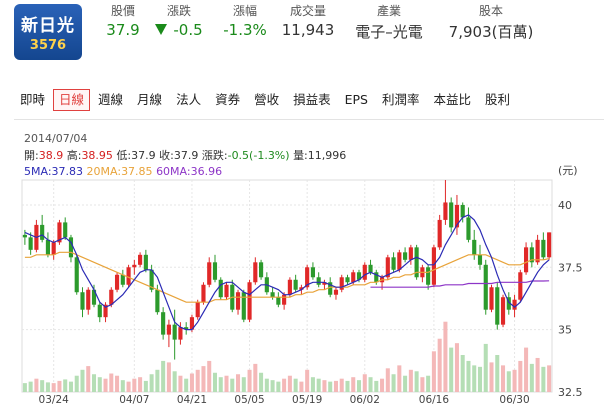  What do you see at coordinates (365, 400) in the screenshot?
I see `x-tick-label: 06/02` at bounding box center [365, 400].